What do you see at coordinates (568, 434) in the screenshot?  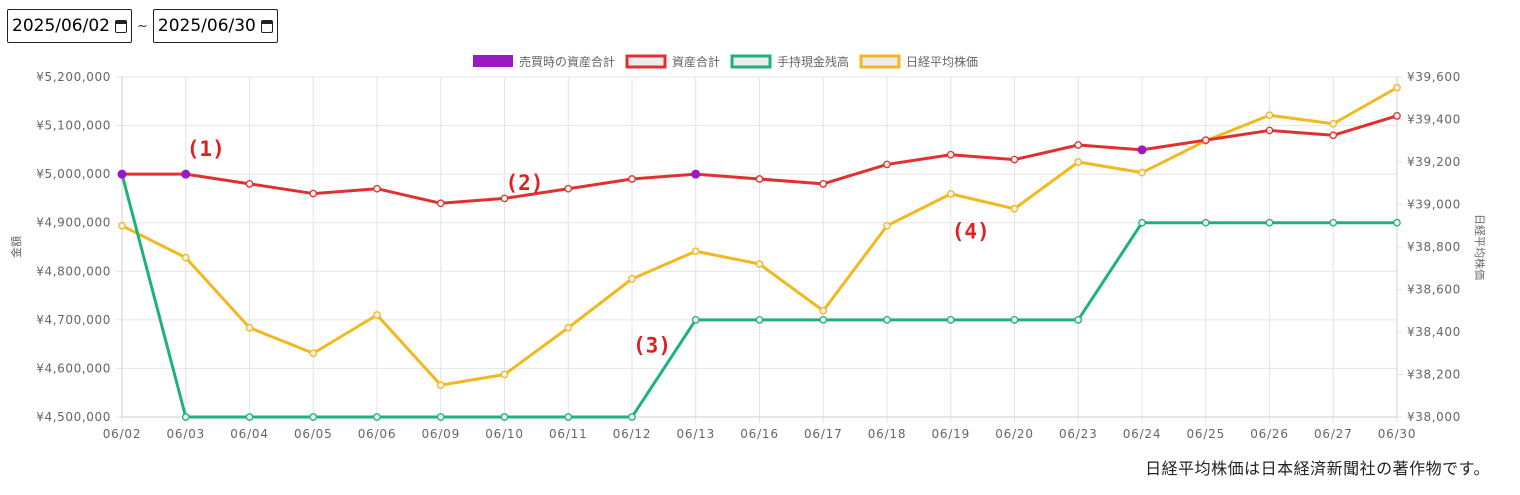 I see `x-axis-tick-label: 06/11` at bounding box center [568, 434].